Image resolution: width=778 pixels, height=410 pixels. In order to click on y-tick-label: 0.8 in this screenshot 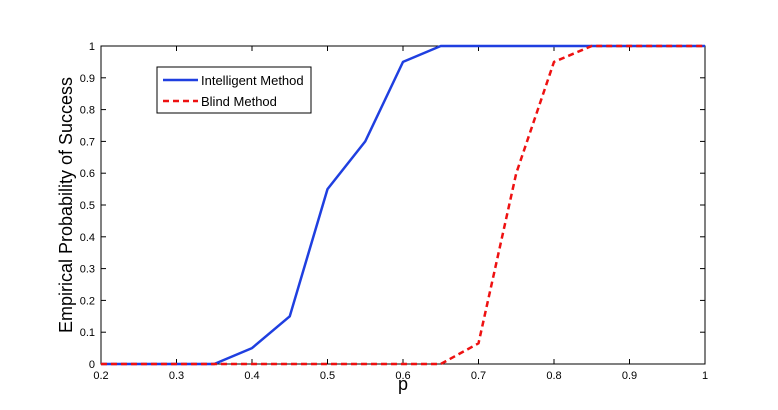, I will do `click(87, 111)`.